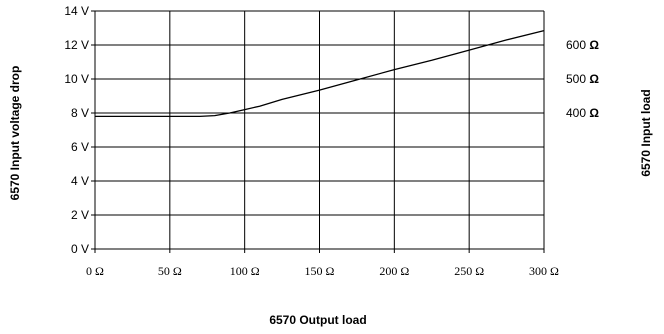 Image resolution: width=664 pixels, height=334 pixels. Describe the element at coordinates (320, 271) in the screenshot. I see `x-tick-label: 150 Ω` at that location.